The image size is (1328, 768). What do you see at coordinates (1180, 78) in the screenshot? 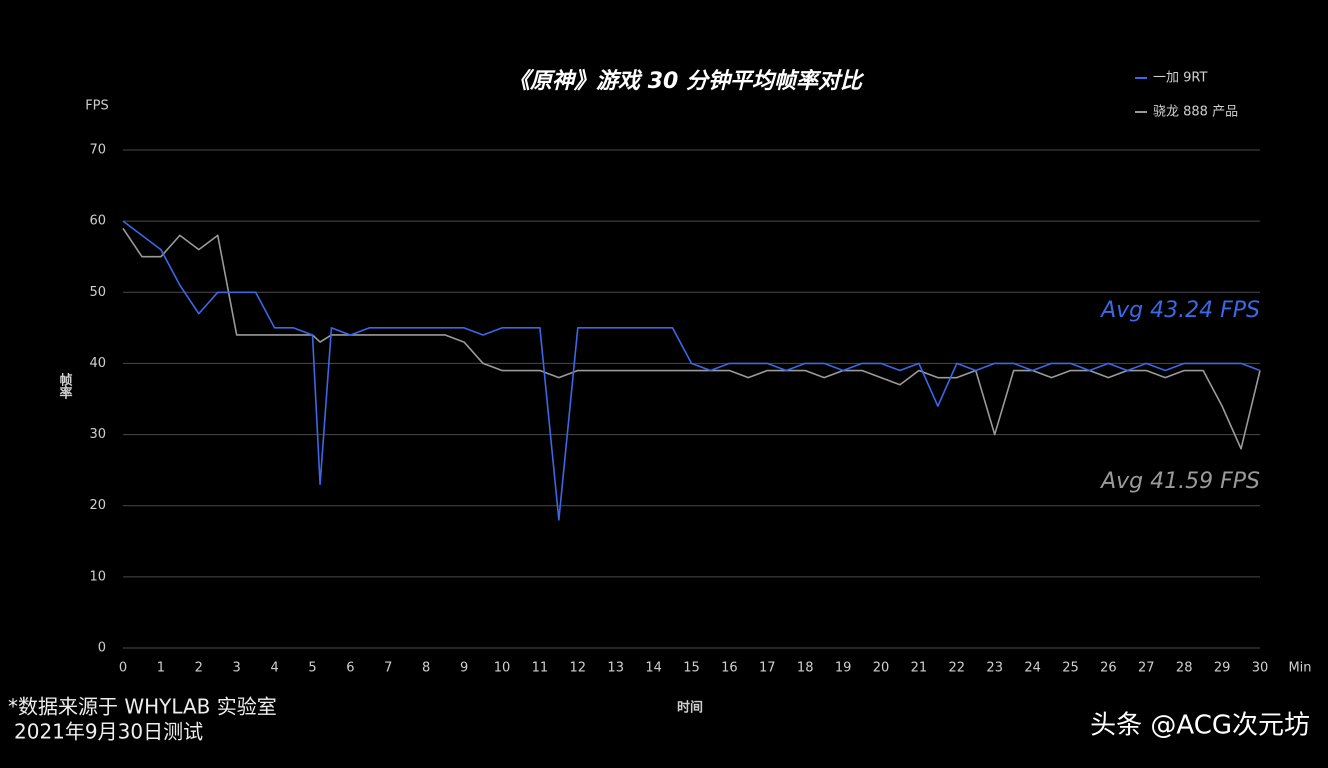
I see `legend-label: 一加 9RT` at bounding box center [1180, 78].